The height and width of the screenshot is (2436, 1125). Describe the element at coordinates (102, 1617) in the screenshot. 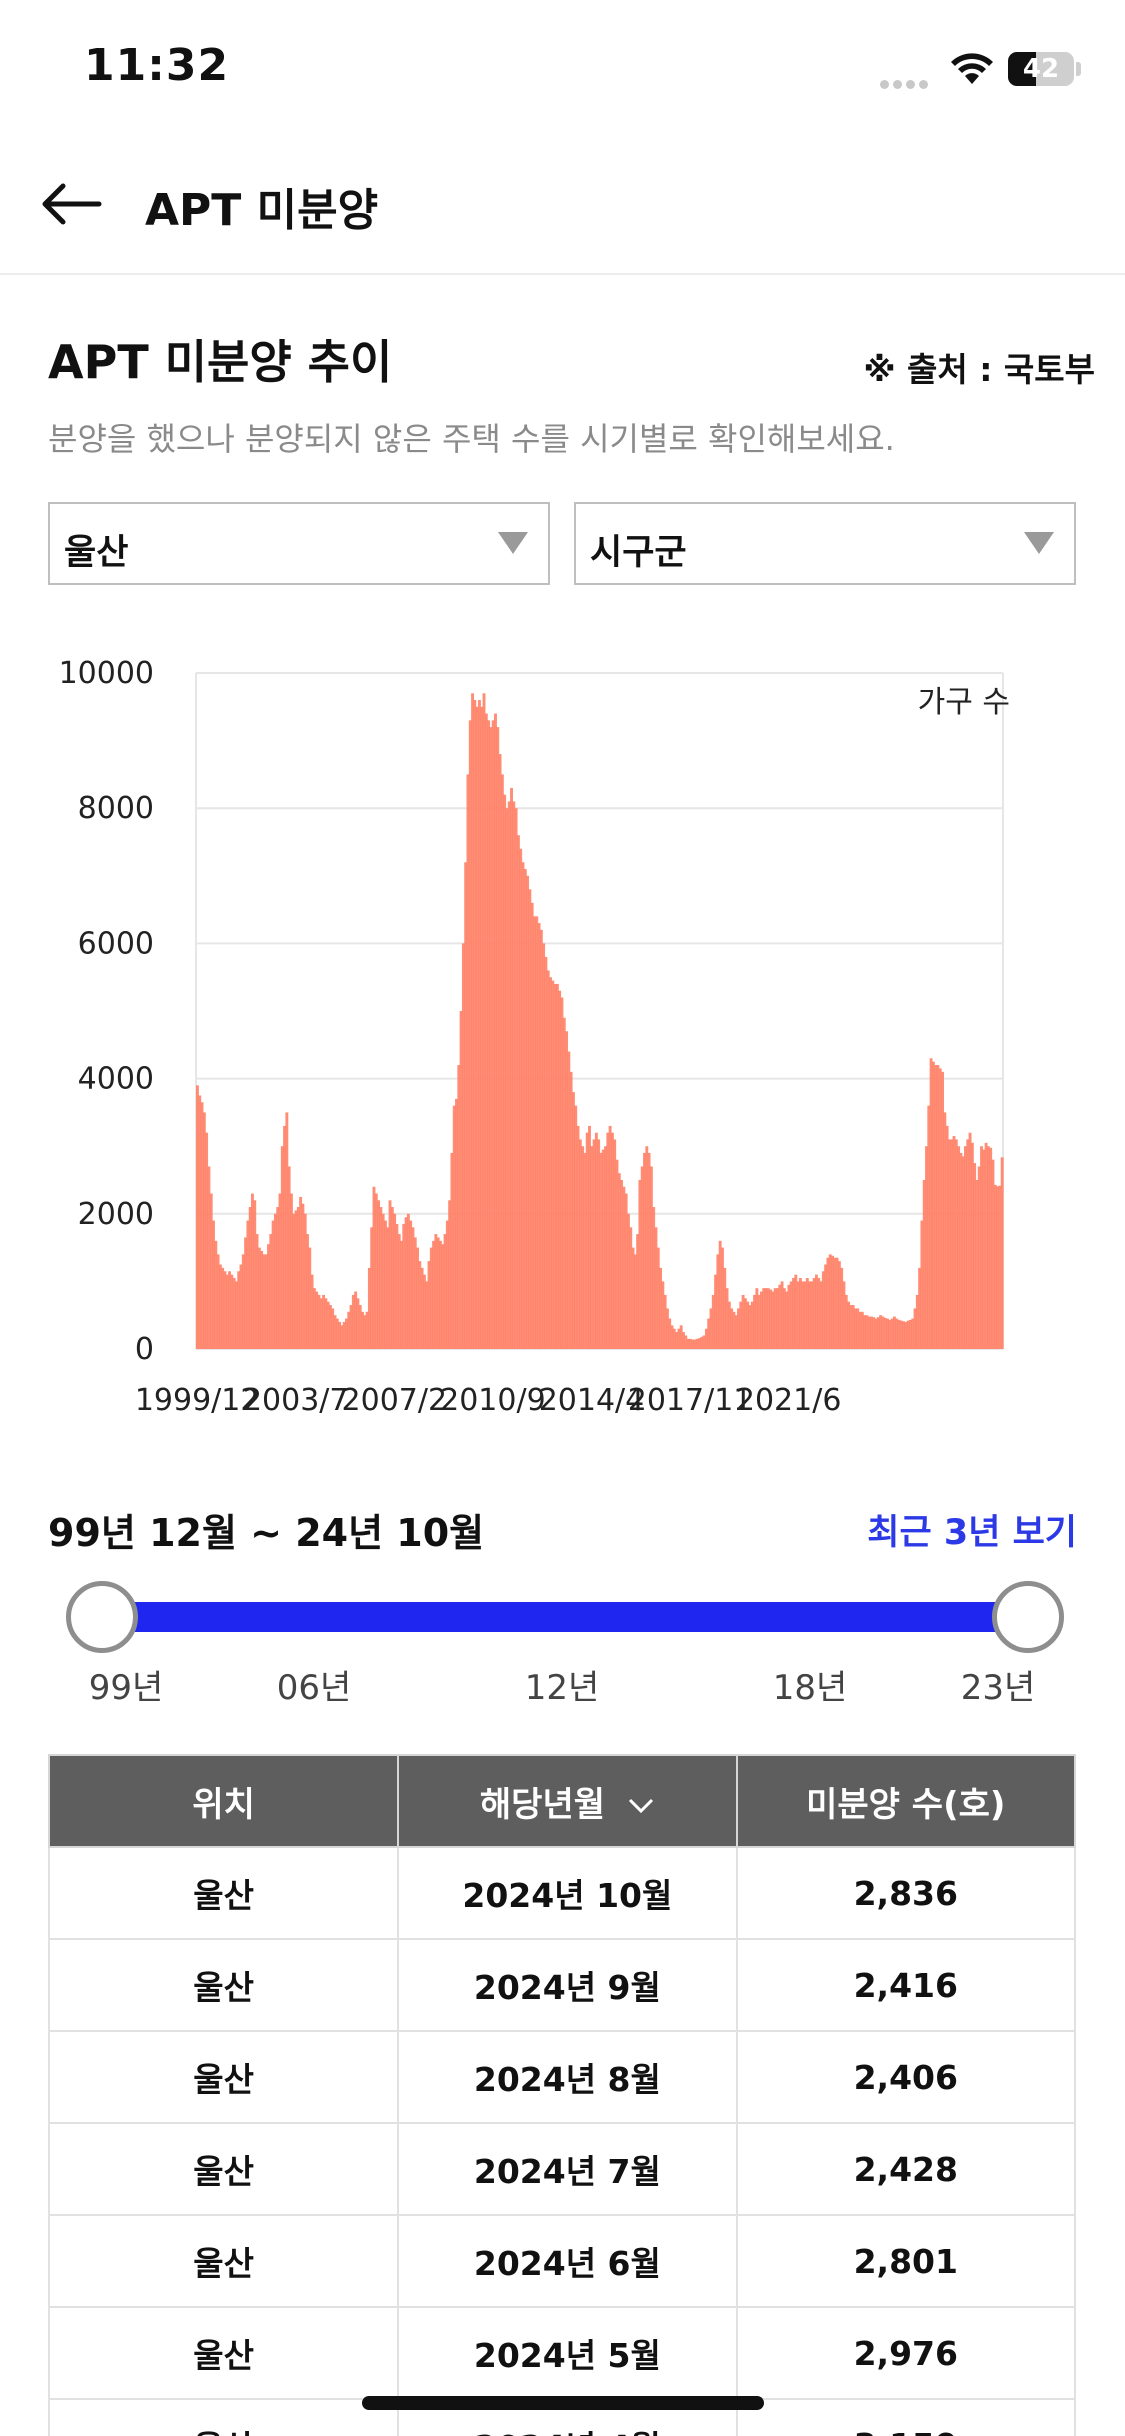

I see `range-slider-start-handle` at that location.